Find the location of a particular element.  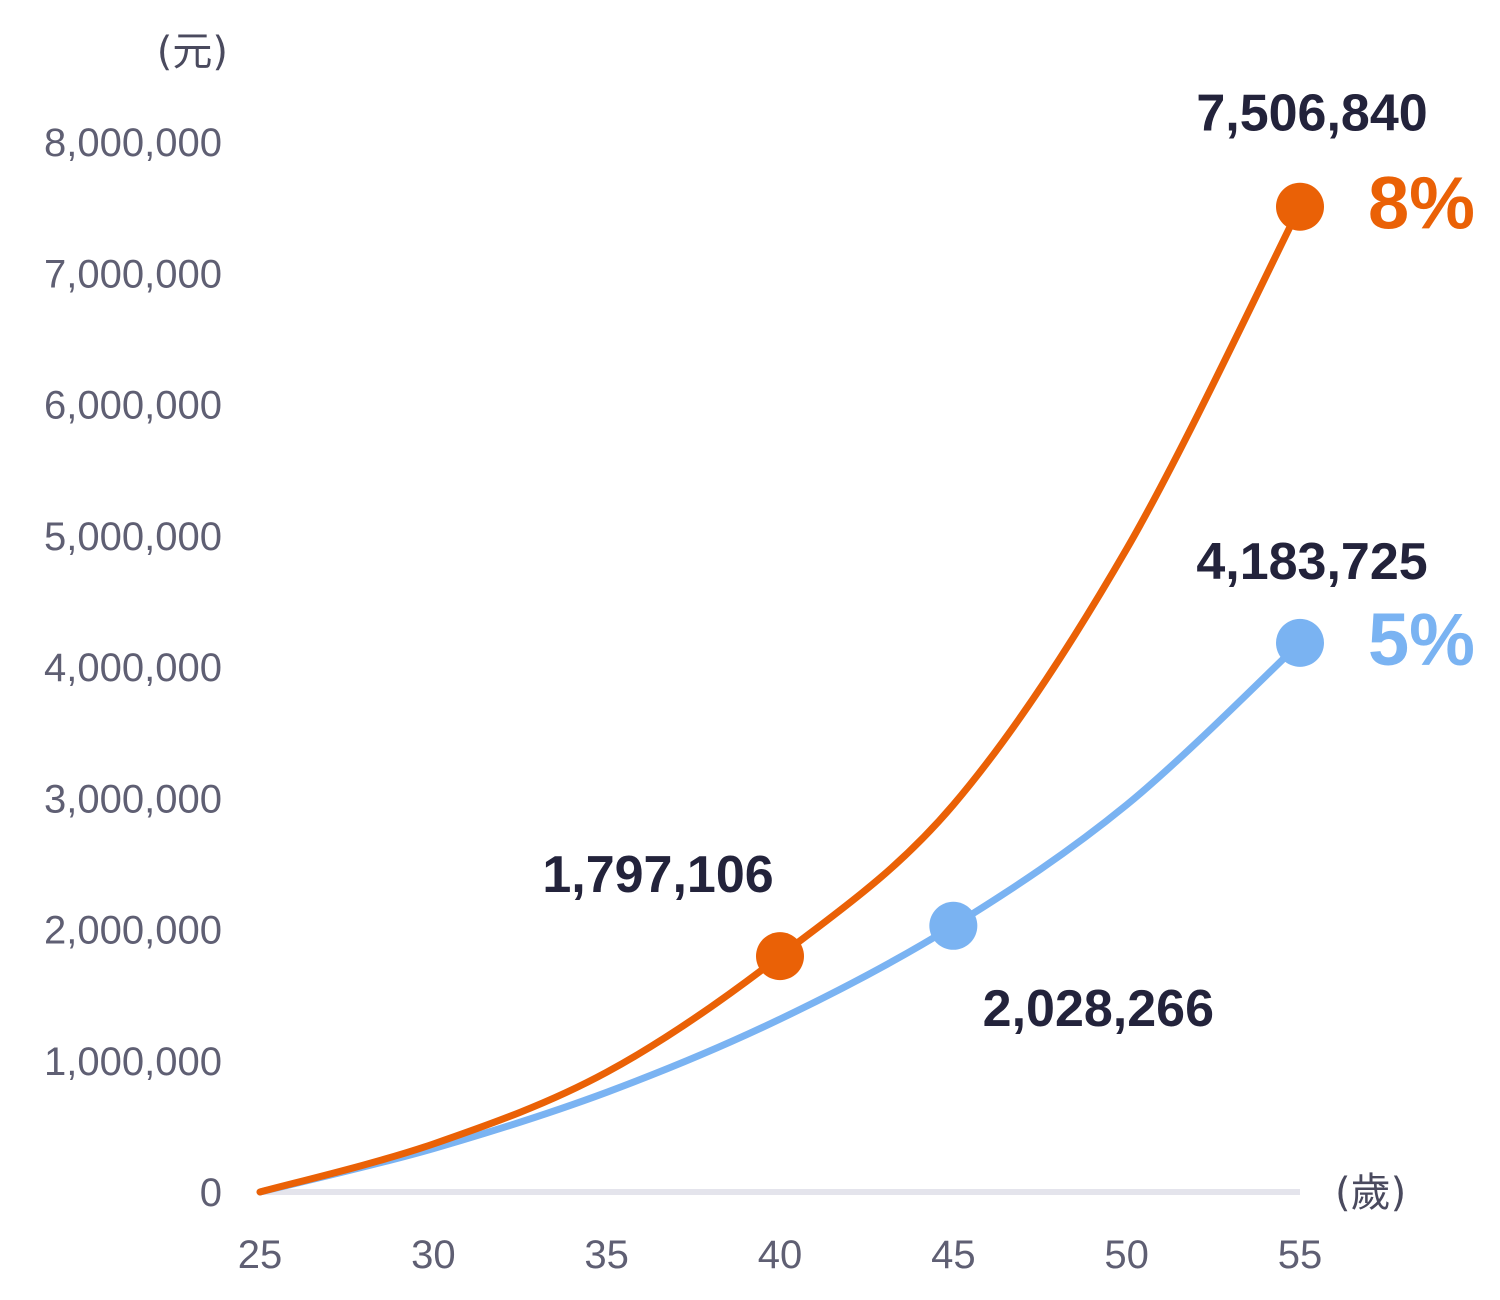

y-tick-label: 1,000,000 is located at coordinates (133, 1062).